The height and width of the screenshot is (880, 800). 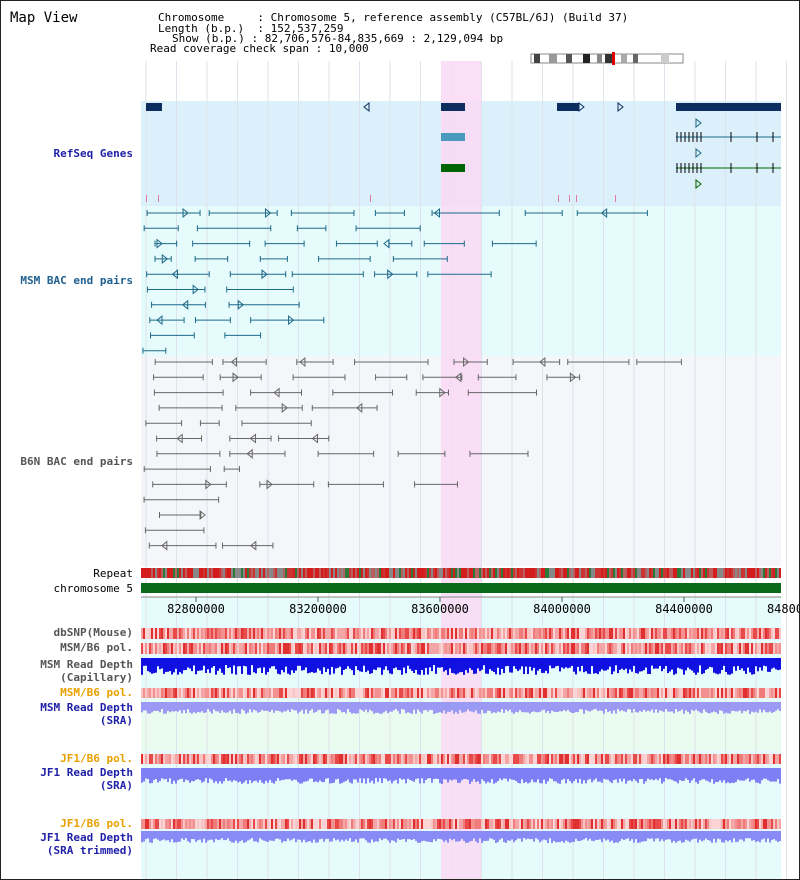 I want to click on track-label-jf1-depth-trimmed: JF1 Read Depth, so click(x=86, y=837).